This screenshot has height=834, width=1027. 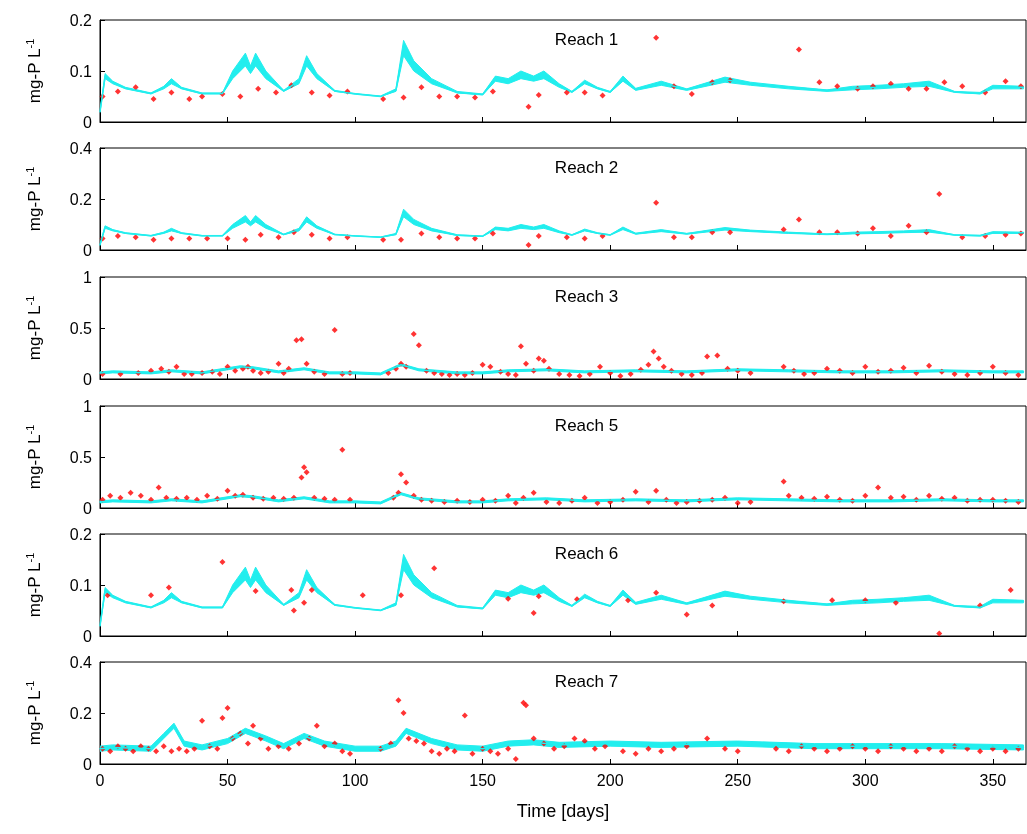 What do you see at coordinates (563, 811) in the screenshot?
I see `x-axis-title: Time [days]` at bounding box center [563, 811].